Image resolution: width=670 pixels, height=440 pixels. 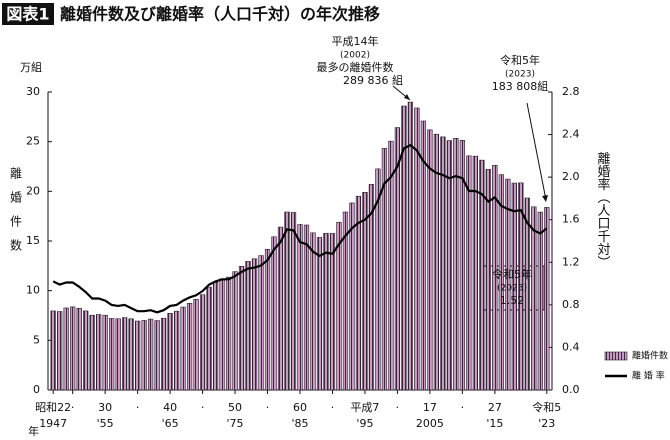 I want to click on title-tag: 図表1, so click(x=27, y=14).